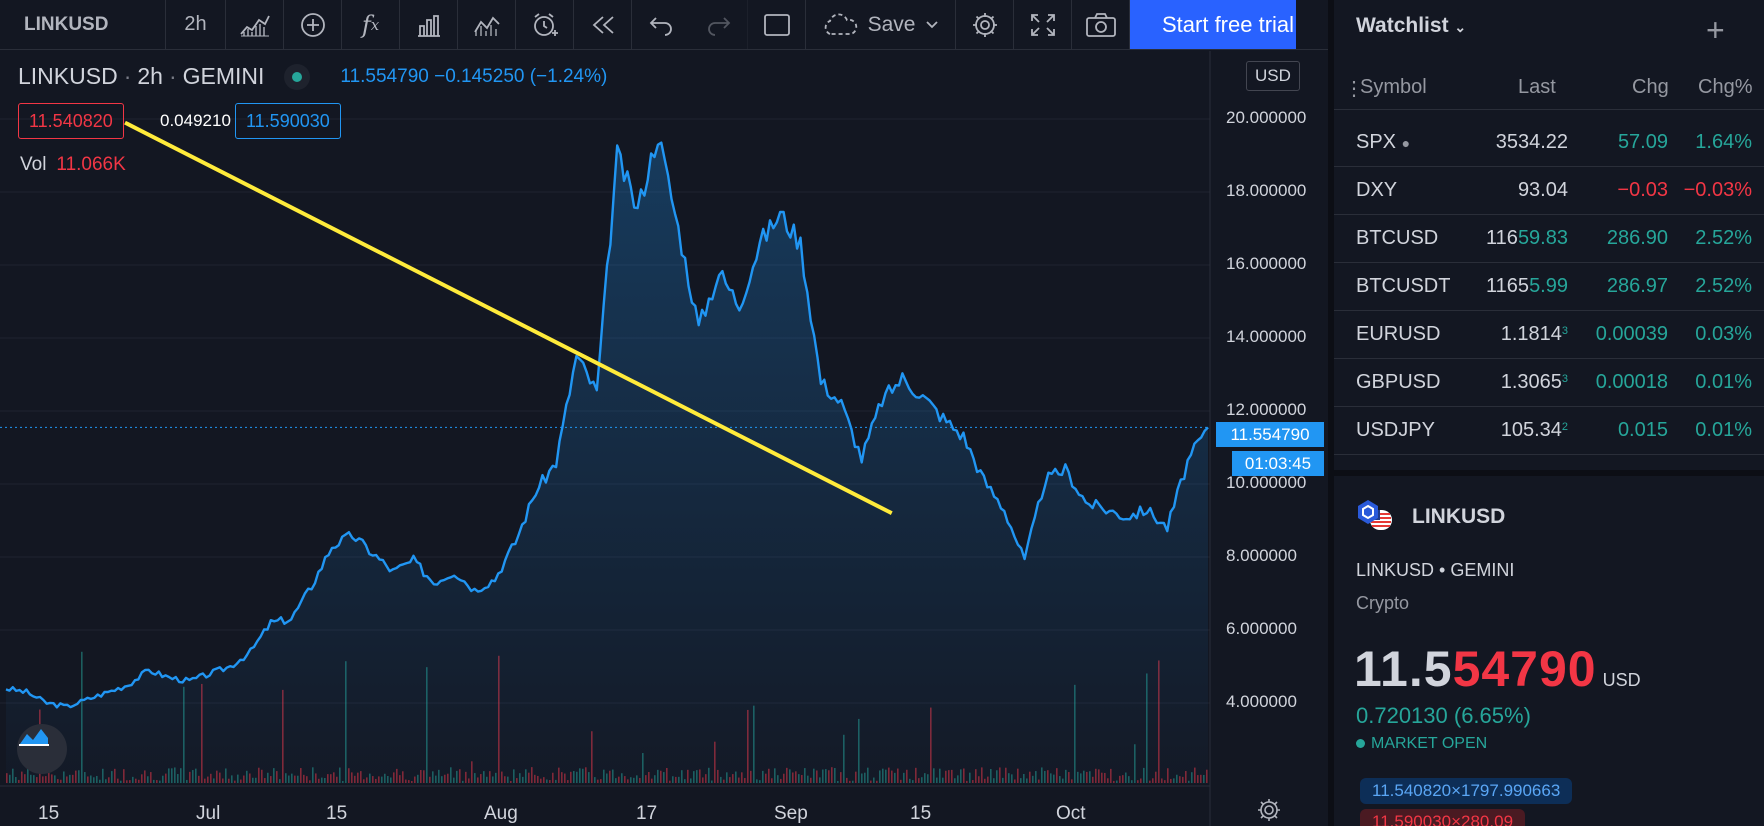  I want to click on row-symbol: EURUSD, so click(1398, 334).